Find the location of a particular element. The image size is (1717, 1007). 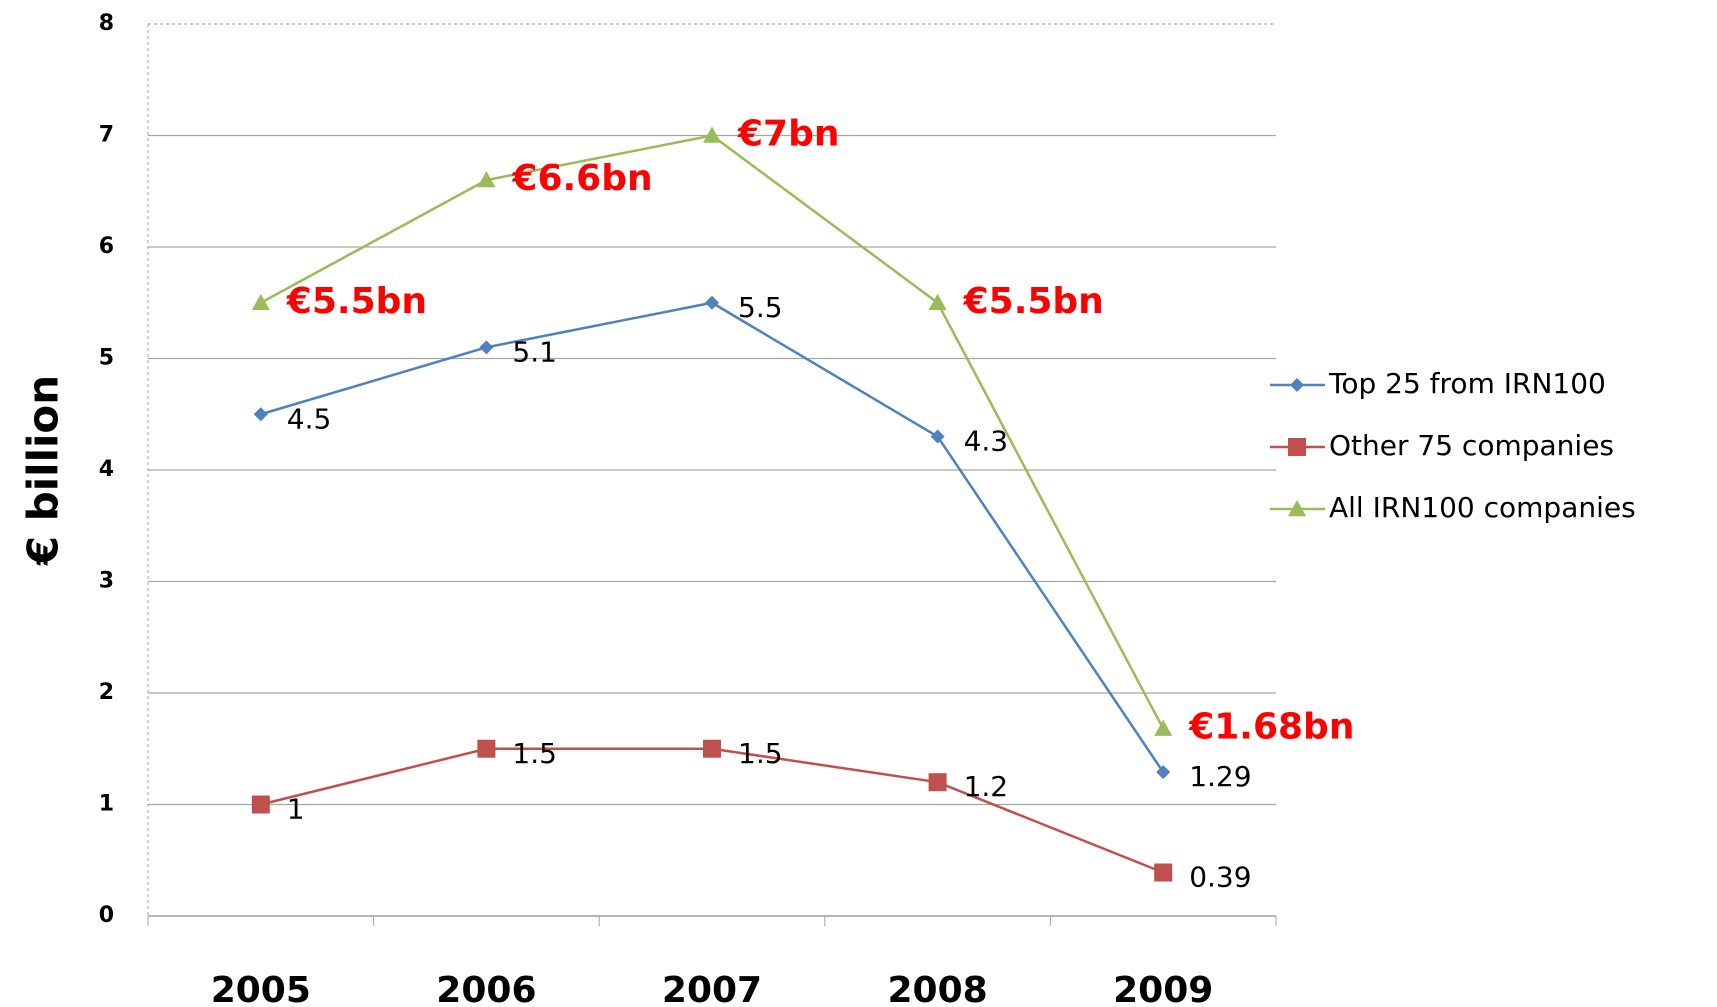

y-tick-label: 1 is located at coordinates (106, 804).